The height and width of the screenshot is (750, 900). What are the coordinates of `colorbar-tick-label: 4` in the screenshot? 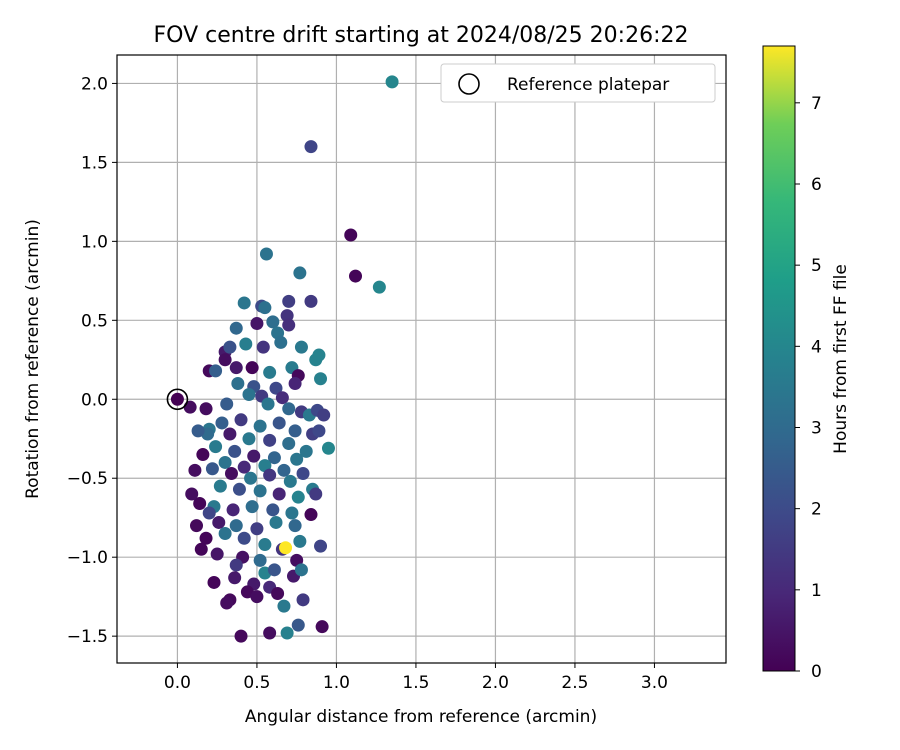 It's located at (816, 347).